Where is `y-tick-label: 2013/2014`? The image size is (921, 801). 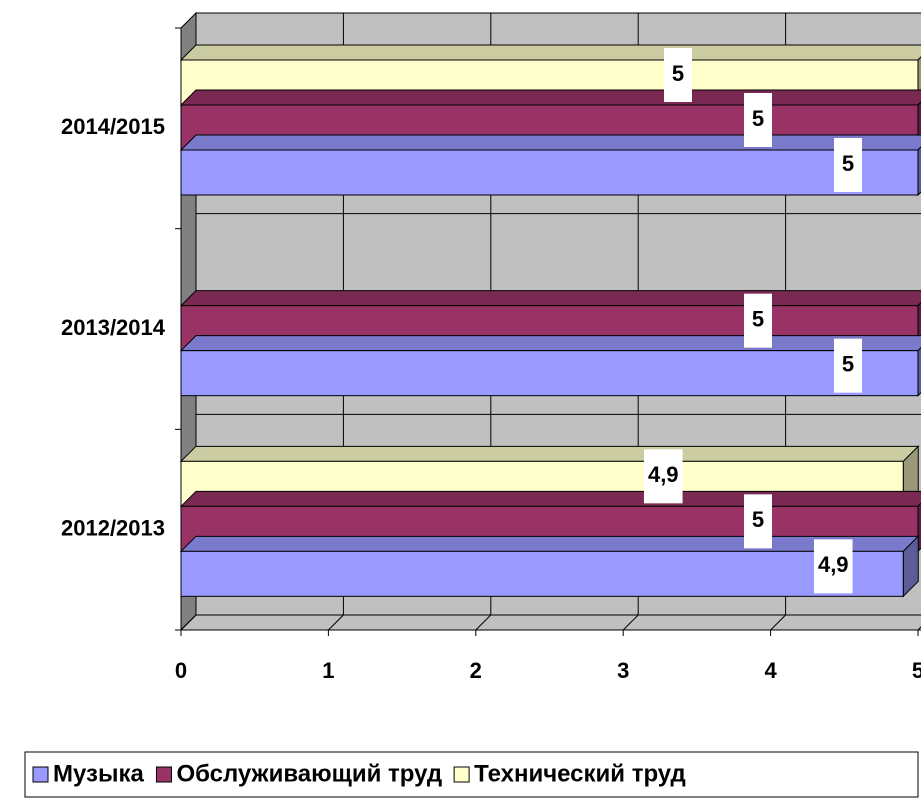
y-tick-label: 2013/2014 is located at coordinates (113, 327).